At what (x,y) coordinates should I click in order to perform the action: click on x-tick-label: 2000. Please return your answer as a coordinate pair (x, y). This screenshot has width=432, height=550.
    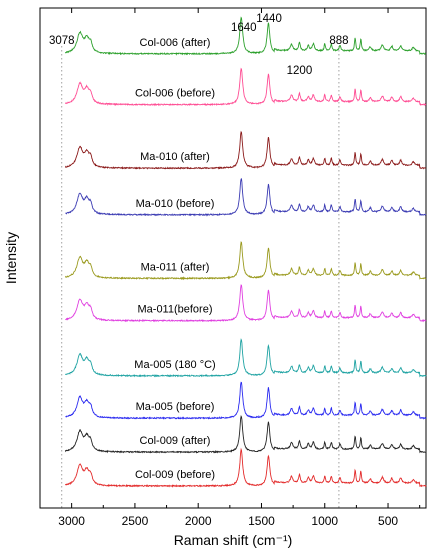
    Looking at the image, I should click on (198, 521).